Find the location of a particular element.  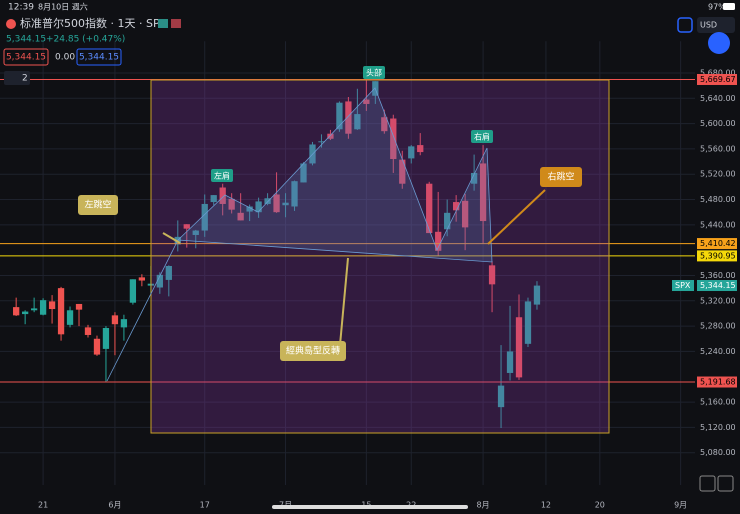

annotation: 左肩 is located at coordinates (222, 176).